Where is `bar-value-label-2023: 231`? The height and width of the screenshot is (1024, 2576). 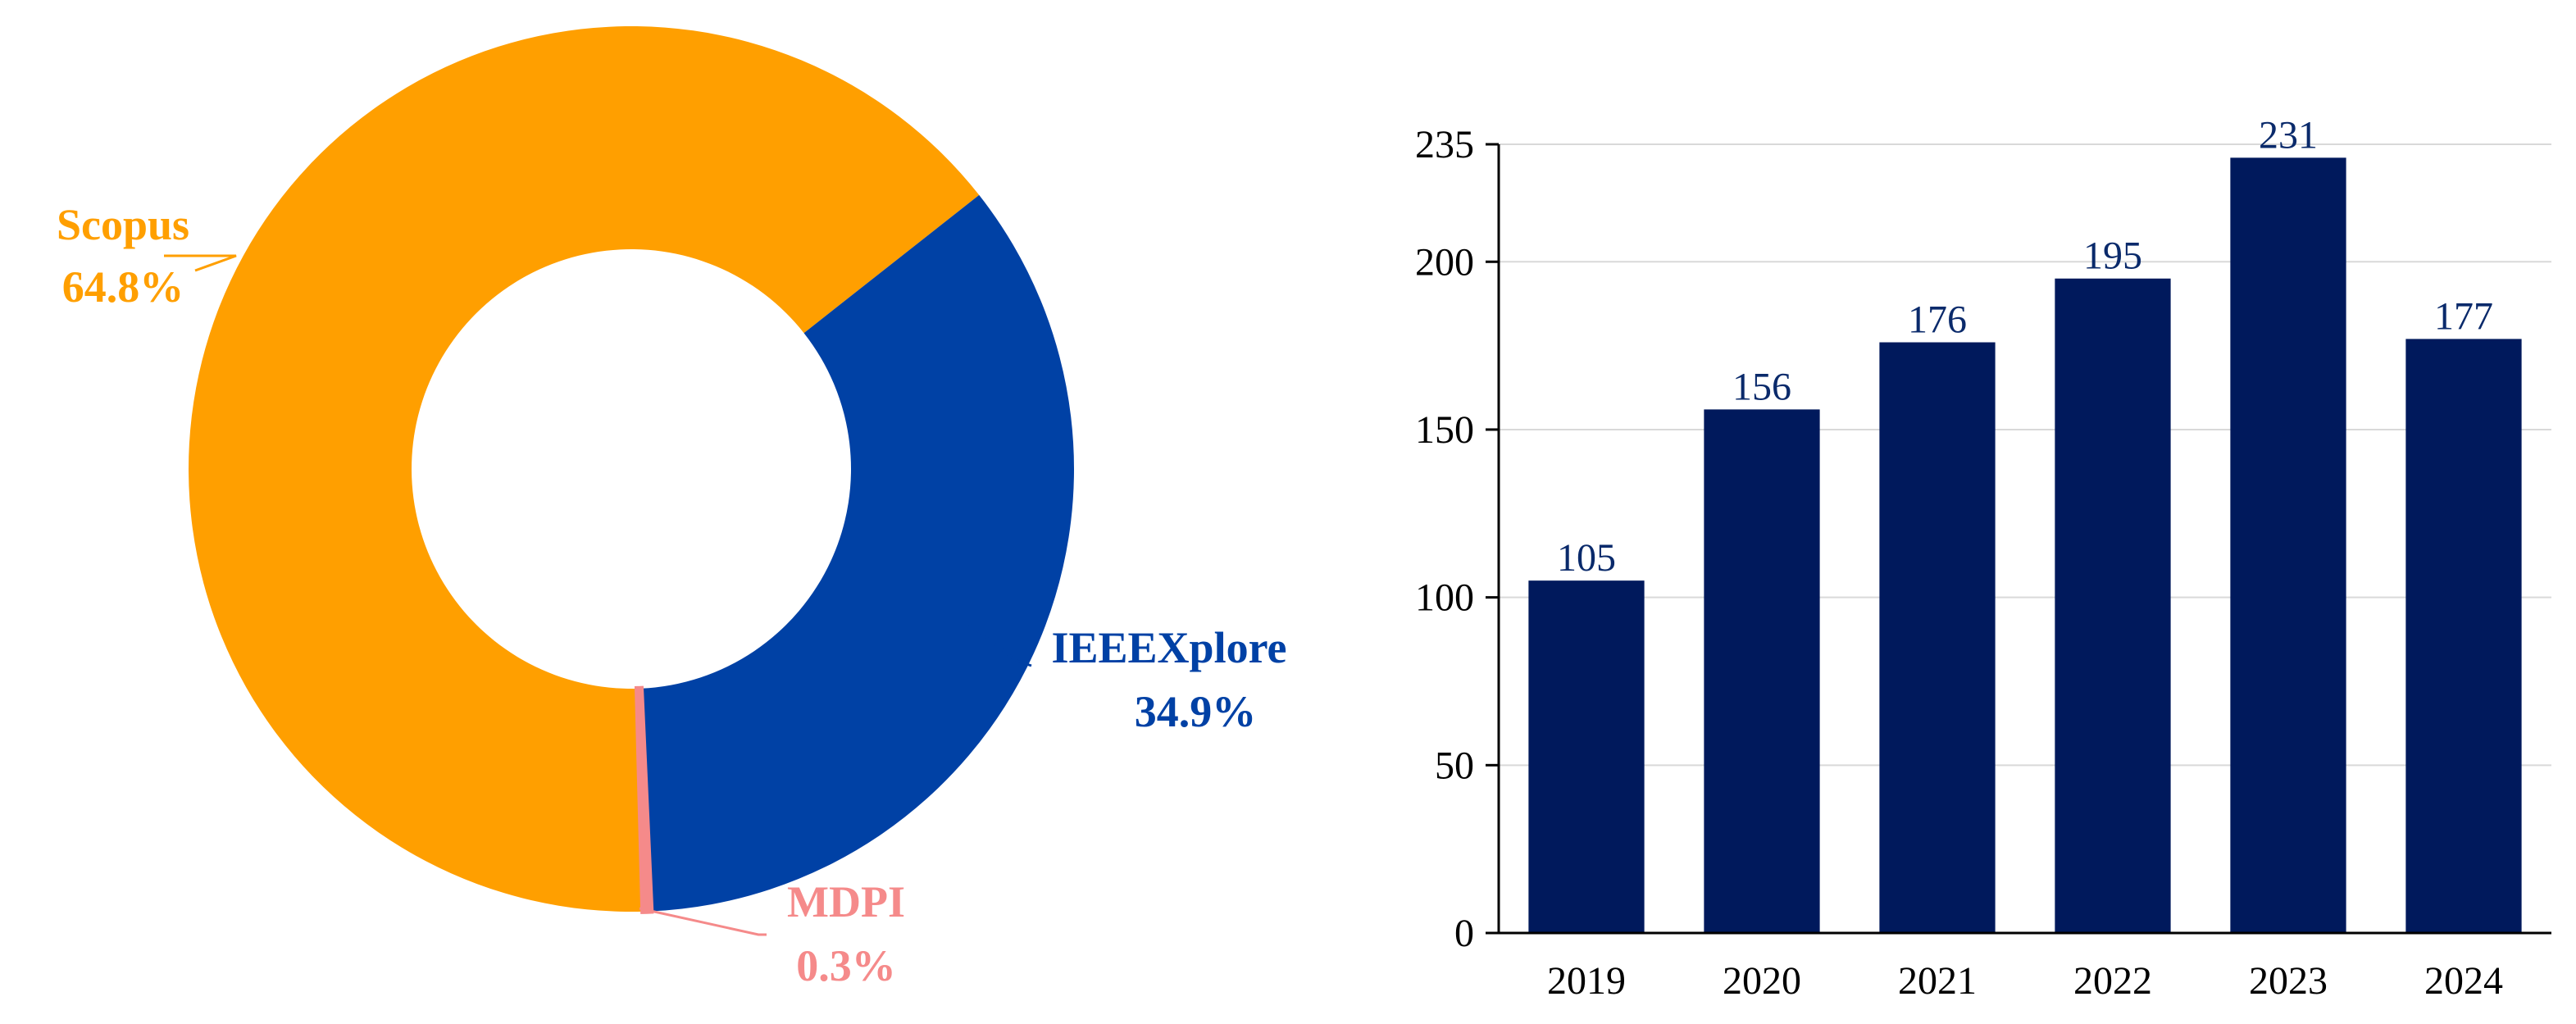
bar-value-label-2023: 231 is located at coordinates (2288, 135).